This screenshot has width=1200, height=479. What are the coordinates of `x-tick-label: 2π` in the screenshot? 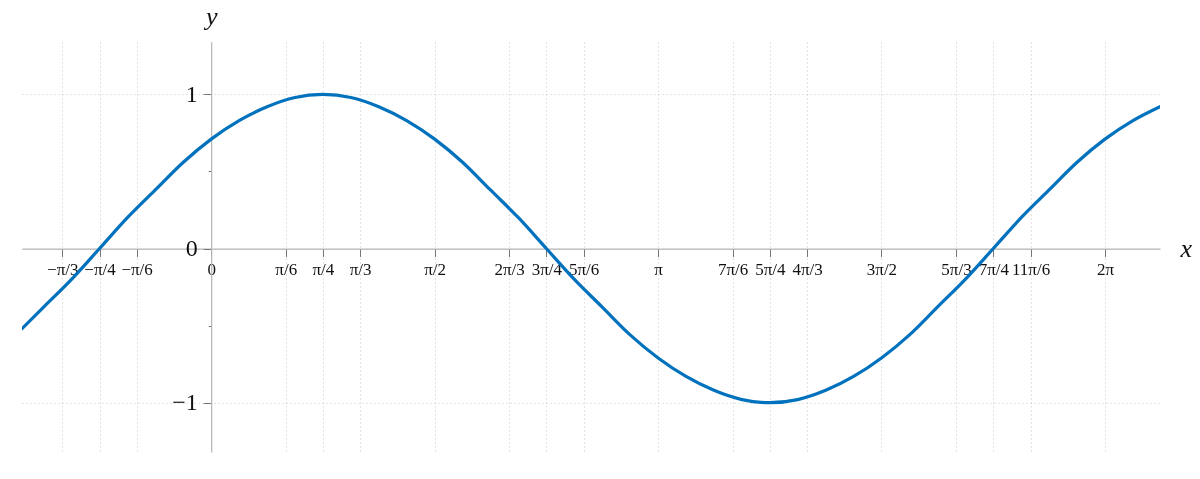 It's located at (1105, 270).